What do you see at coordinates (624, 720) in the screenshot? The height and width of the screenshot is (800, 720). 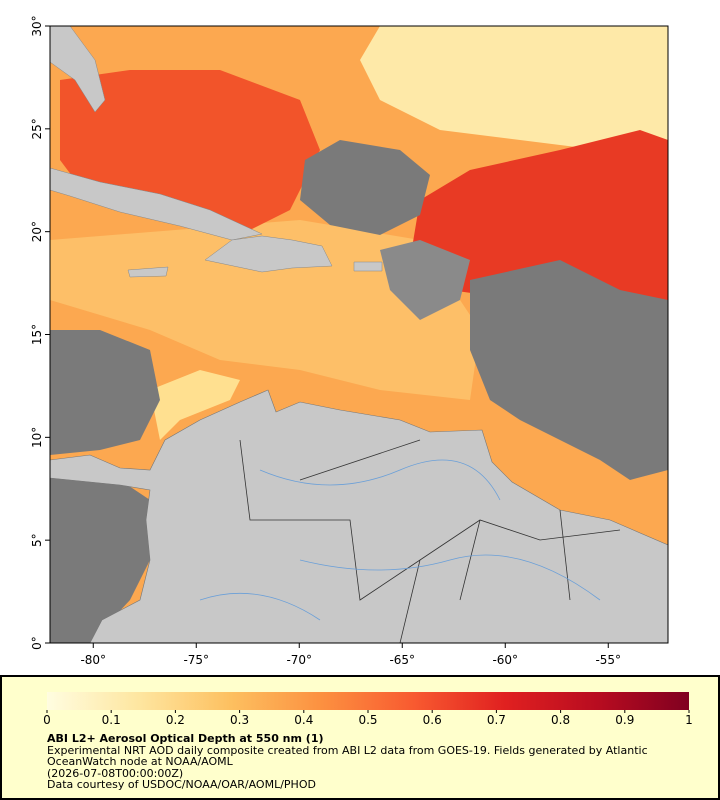 I see `colorbar-tick-label: 0.9` at bounding box center [624, 720].